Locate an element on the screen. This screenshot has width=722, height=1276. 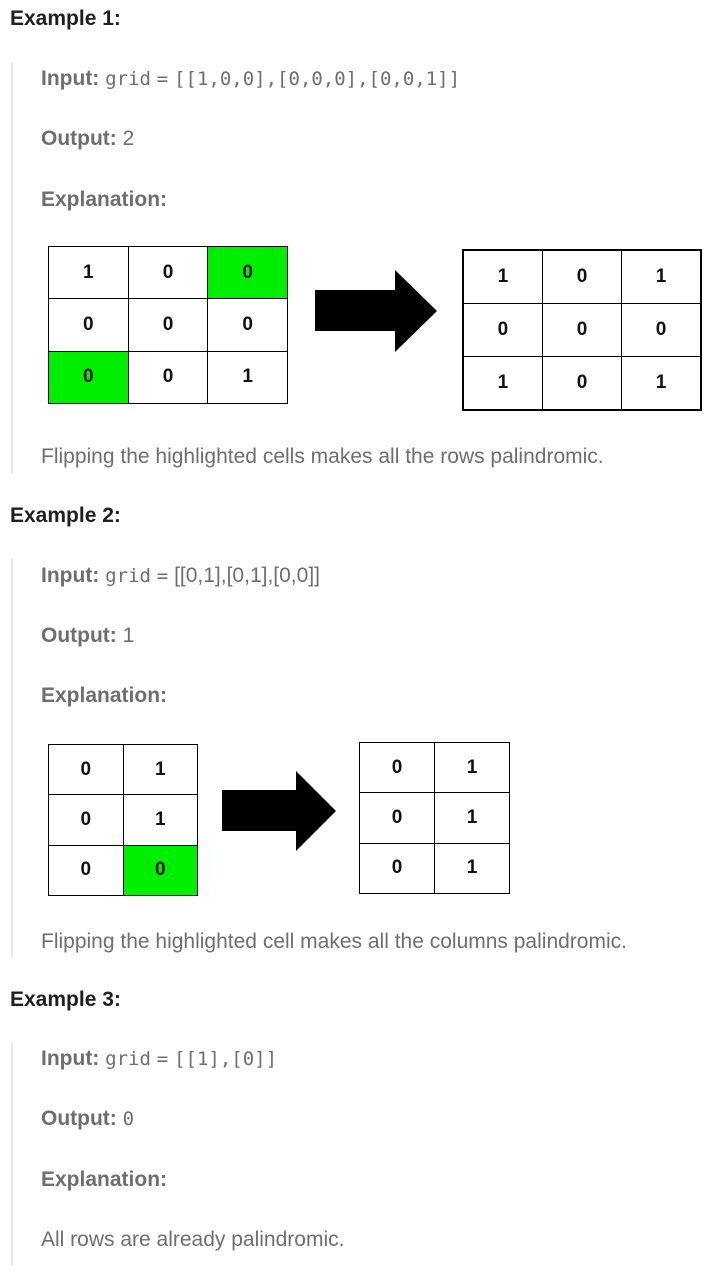
example-2-heading: Example 2: is located at coordinates (65, 515).